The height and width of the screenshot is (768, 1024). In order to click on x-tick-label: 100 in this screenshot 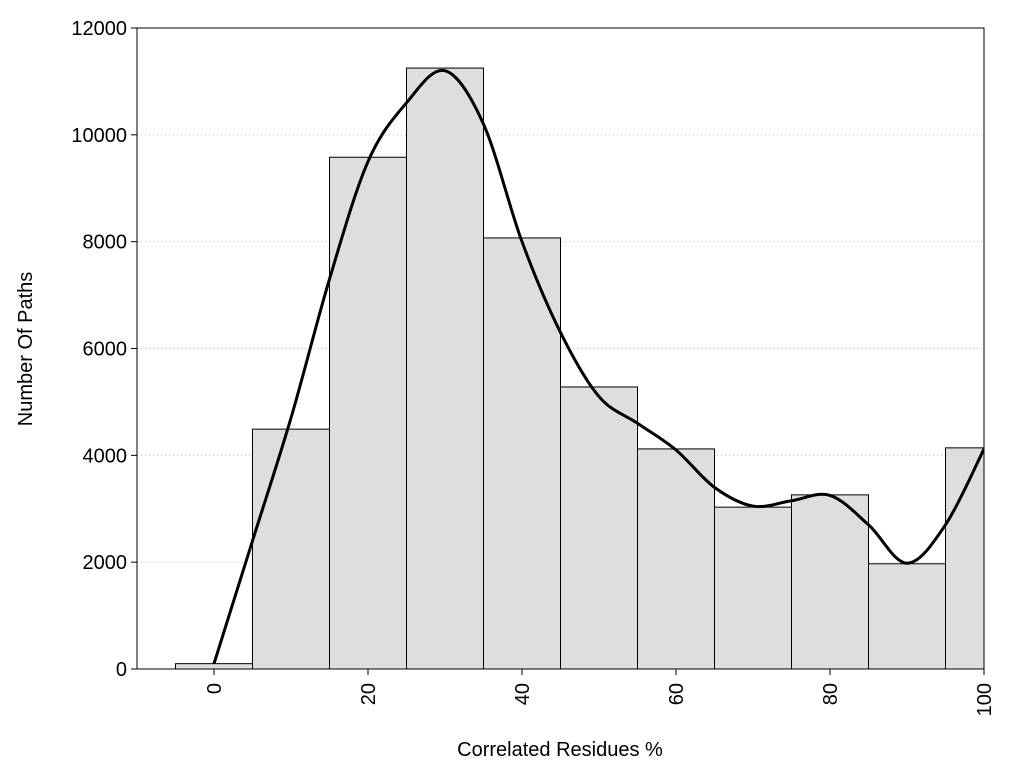, I will do `click(985, 699)`.